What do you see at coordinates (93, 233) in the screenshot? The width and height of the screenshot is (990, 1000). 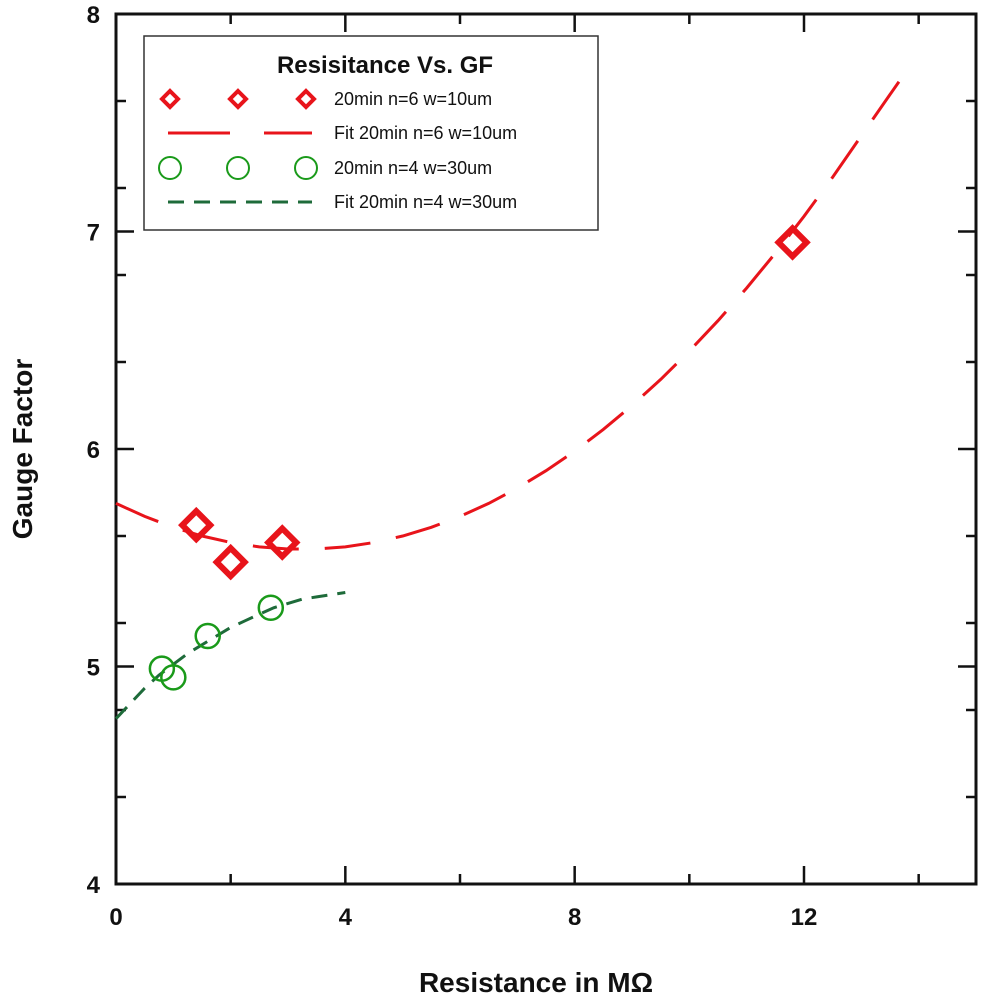 I see `y-tick-label: 7` at bounding box center [93, 233].